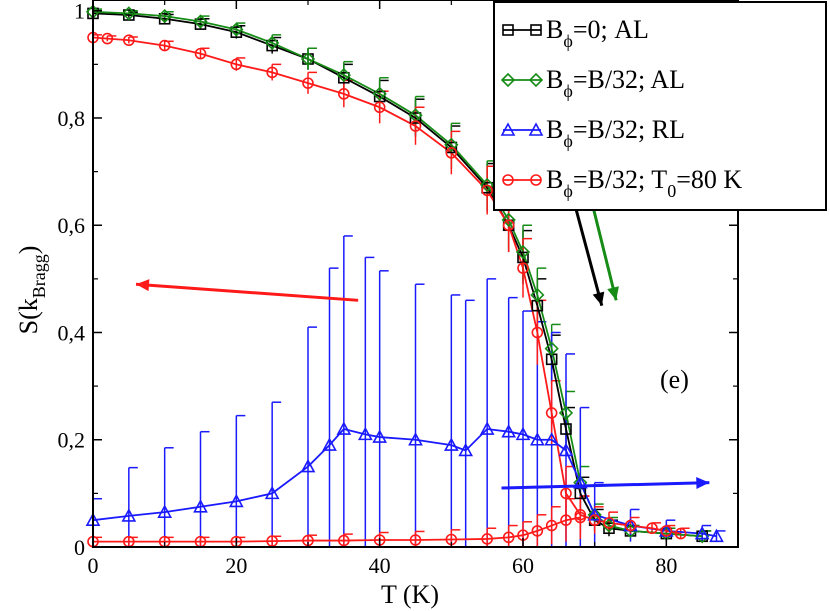 Image resolution: width=830 pixels, height=611 pixels. Describe the element at coordinates (72, 332) in the screenshot. I see `y-tick-label: 0,4` at that location.